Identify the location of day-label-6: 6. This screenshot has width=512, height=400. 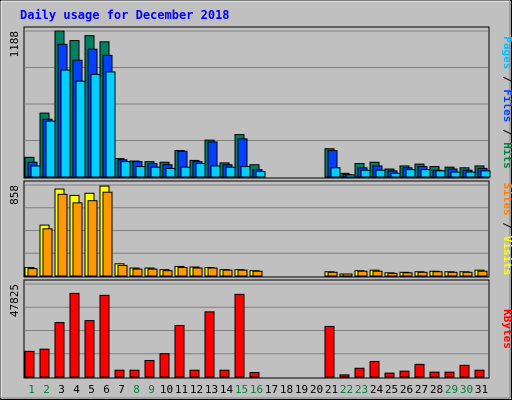
(106, 389).